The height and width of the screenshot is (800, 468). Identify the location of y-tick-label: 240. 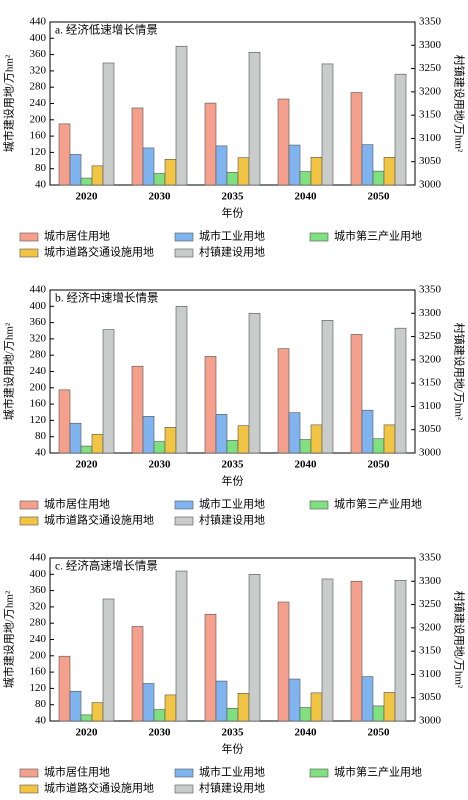
(38, 639).